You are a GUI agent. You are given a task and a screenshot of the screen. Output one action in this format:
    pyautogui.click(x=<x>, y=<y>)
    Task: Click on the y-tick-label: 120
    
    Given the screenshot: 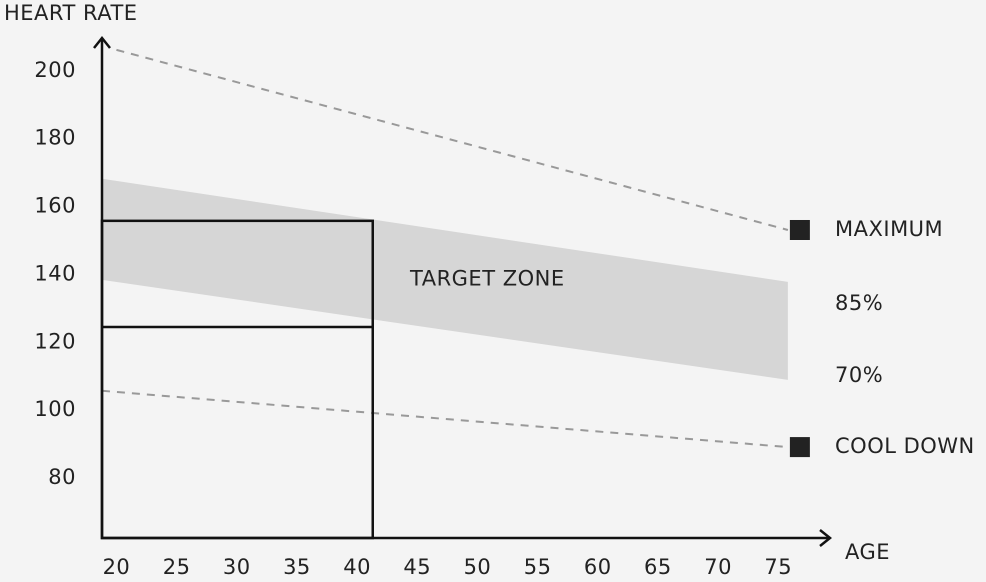 What is the action you would take?
    pyautogui.click(x=55, y=341)
    